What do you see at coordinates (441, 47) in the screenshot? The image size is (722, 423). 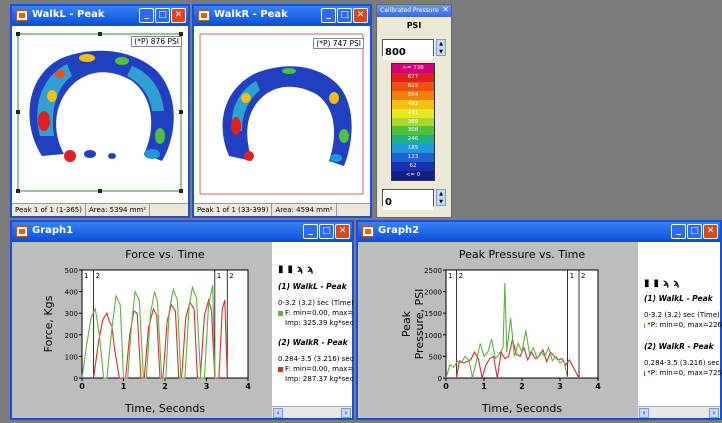 I see `max-value-spinner: ▲ ▼` at bounding box center [441, 47].